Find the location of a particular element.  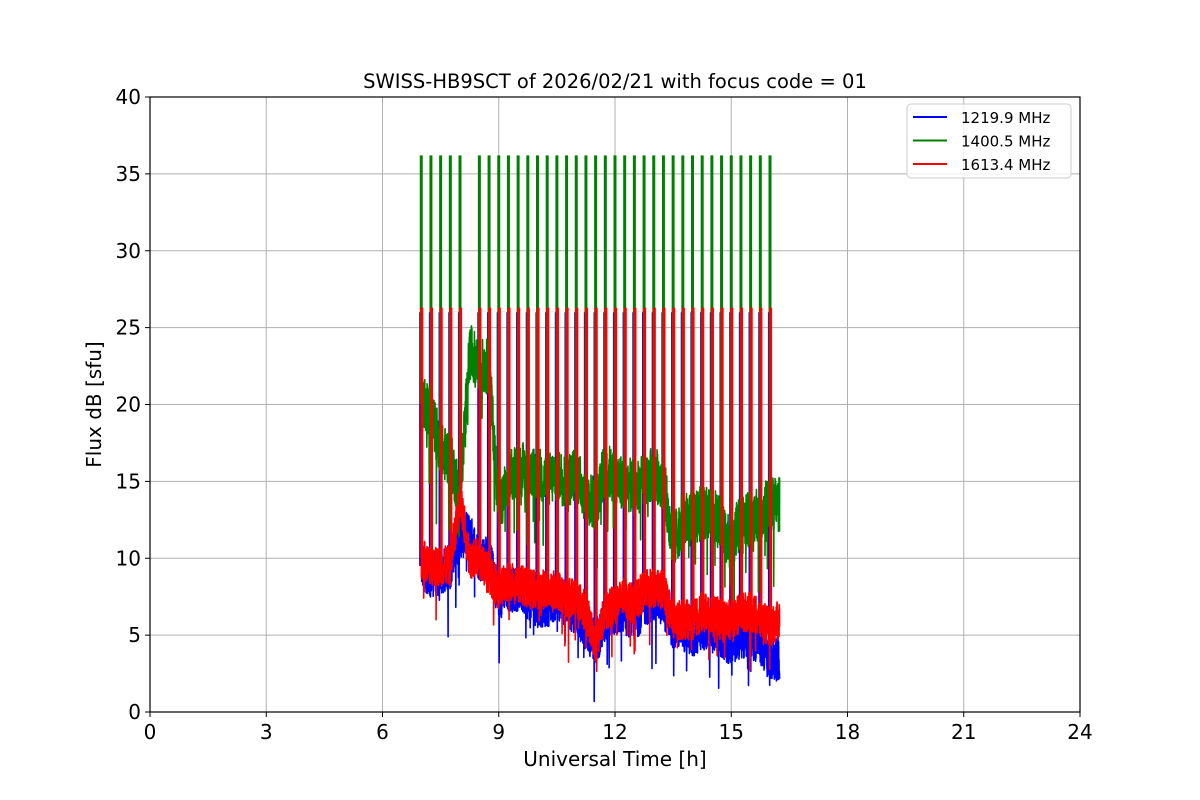

y-tick-label: 10 is located at coordinates (128, 558).